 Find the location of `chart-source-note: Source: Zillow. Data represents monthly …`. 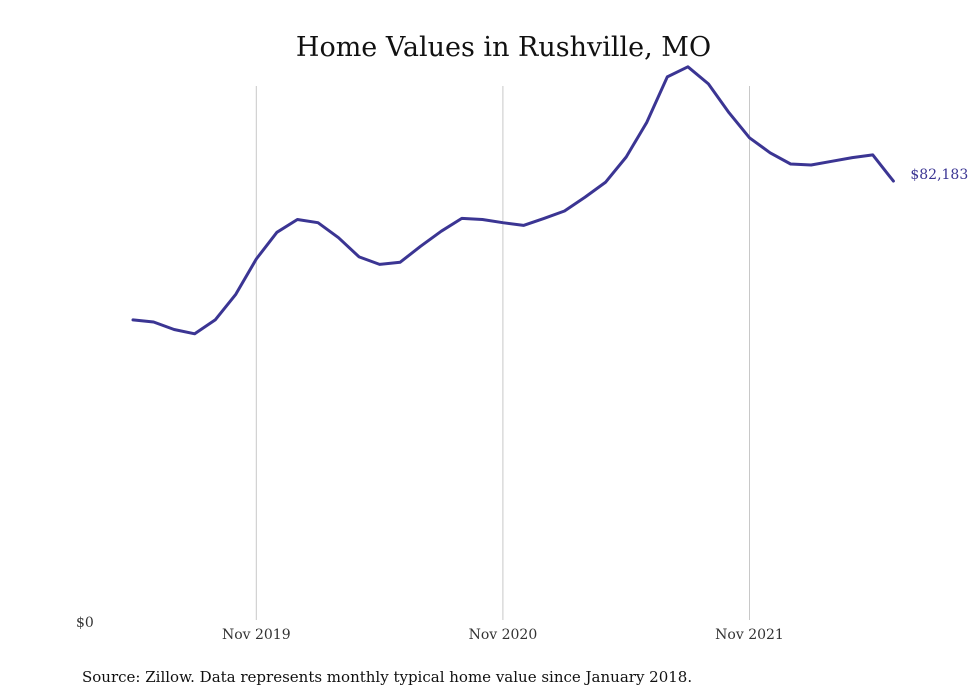

chart-source-note: Source: Zillow. Data represents monthly … is located at coordinates (387, 677).